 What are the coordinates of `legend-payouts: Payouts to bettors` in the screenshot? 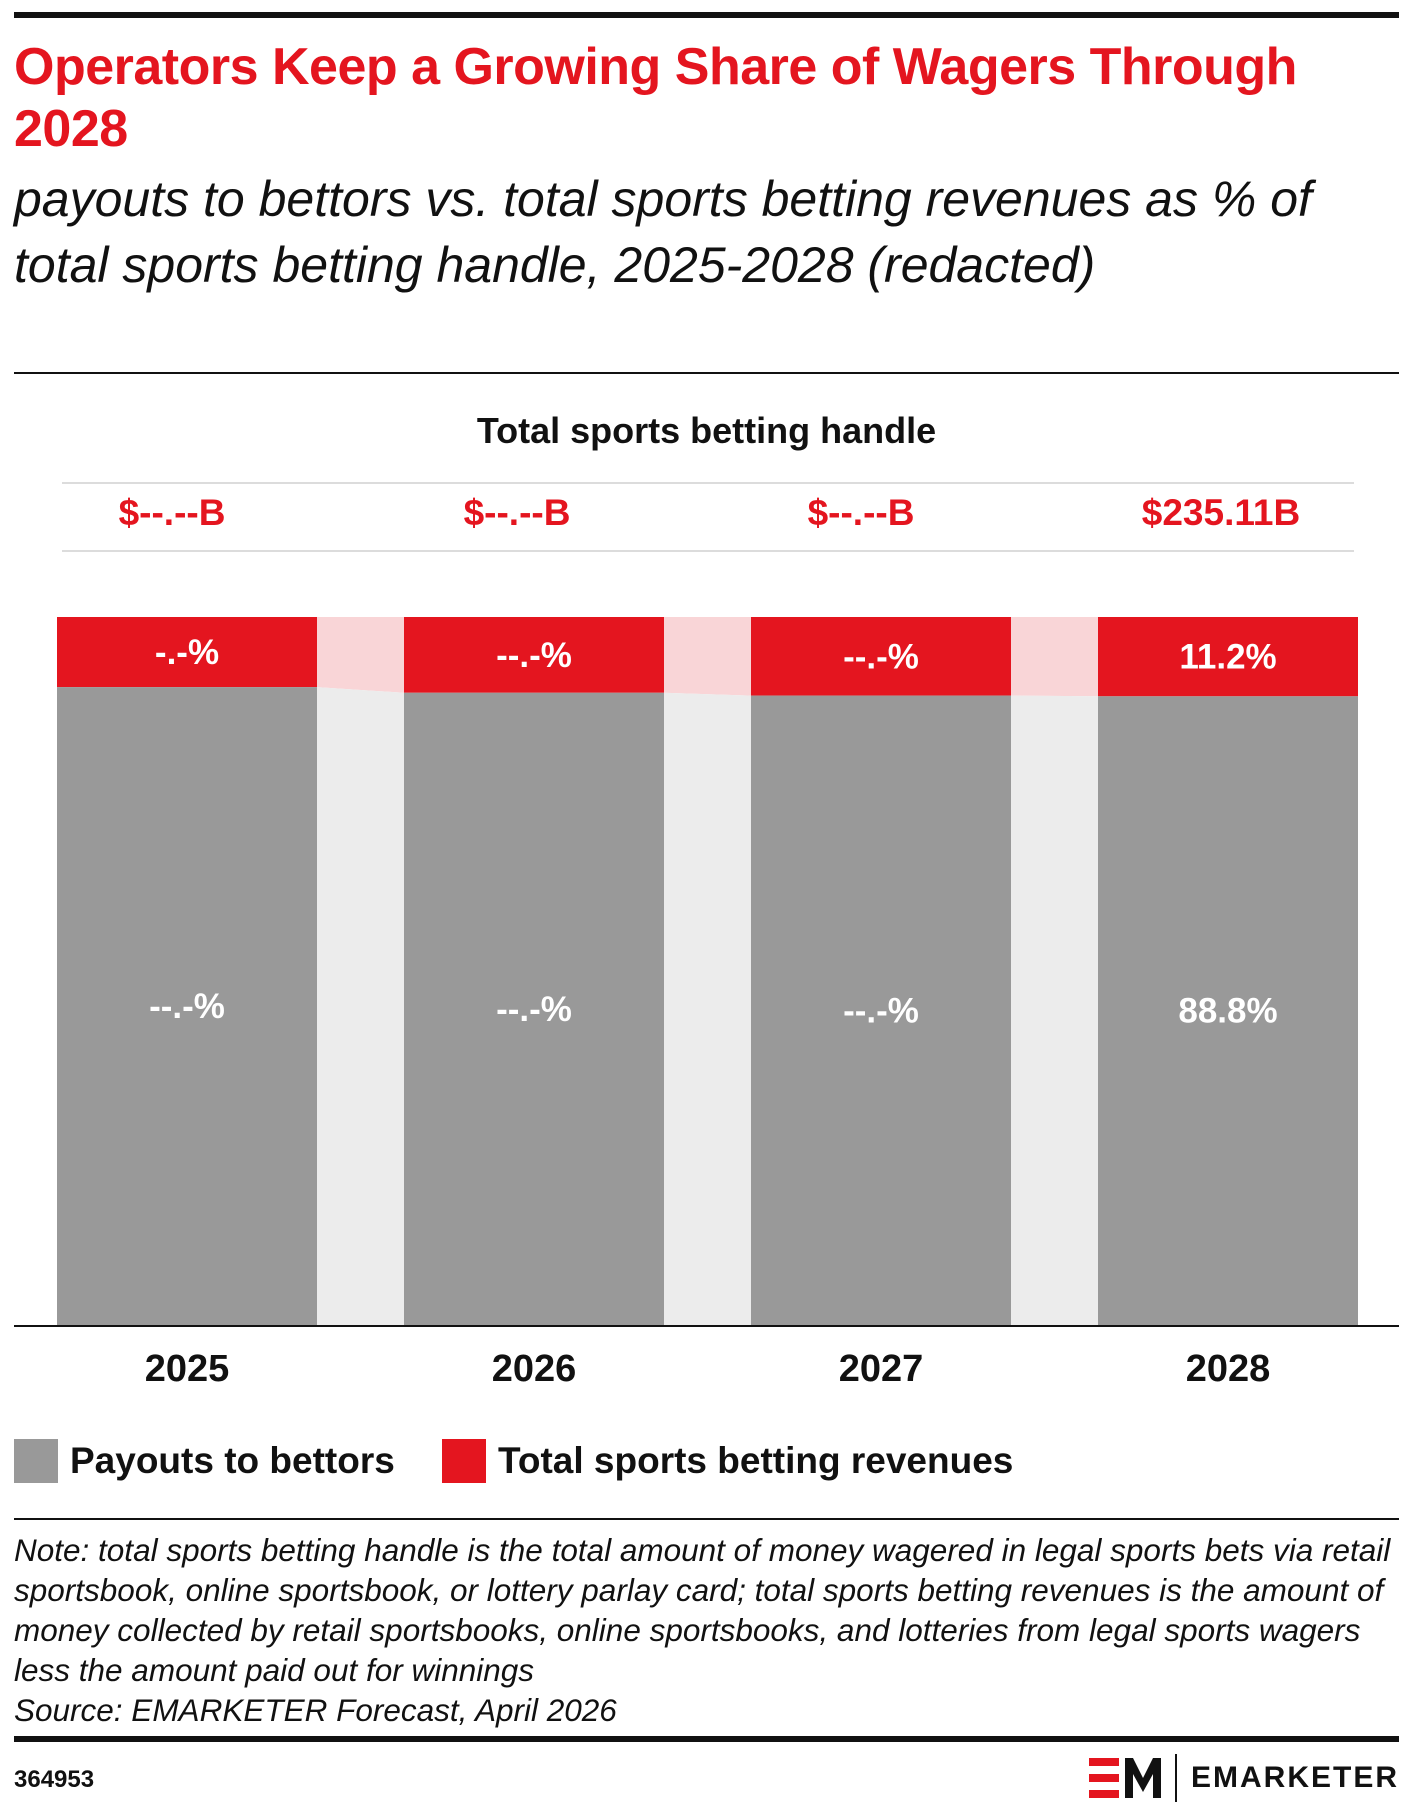 It's located at (204, 1461).